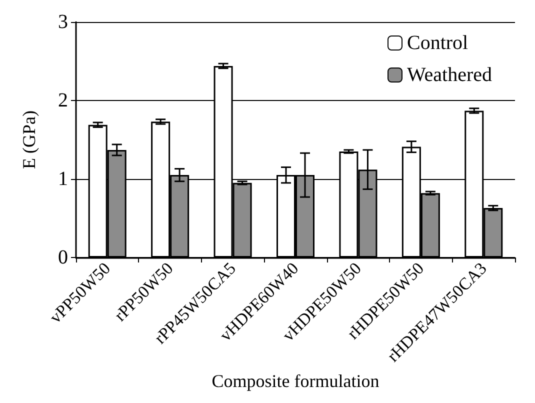 Image resolution: width=535 pixels, height=403 pixels. Describe the element at coordinates (438, 43) in the screenshot. I see `legend-label: Control` at that location.